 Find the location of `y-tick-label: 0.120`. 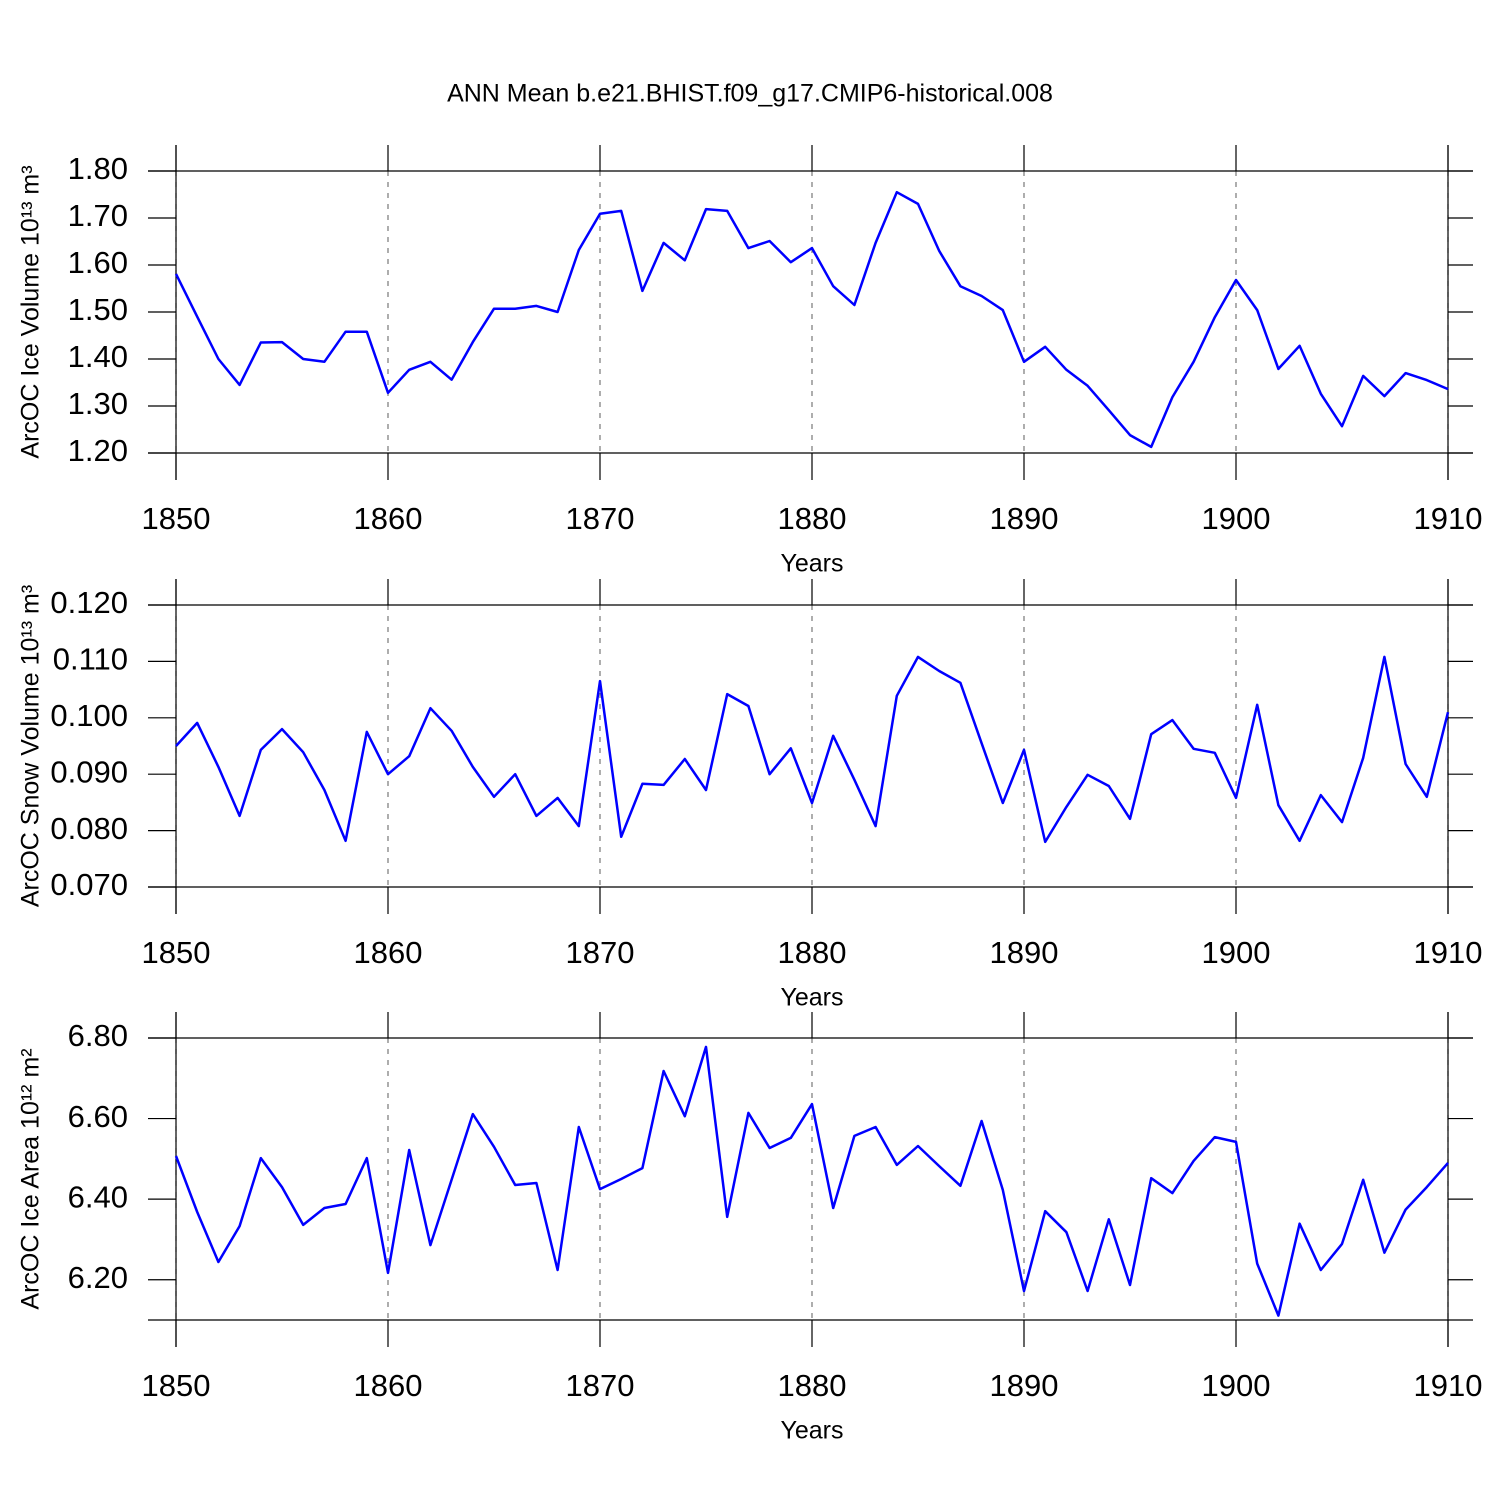

y-tick-label: 0.120 is located at coordinates (89, 602).